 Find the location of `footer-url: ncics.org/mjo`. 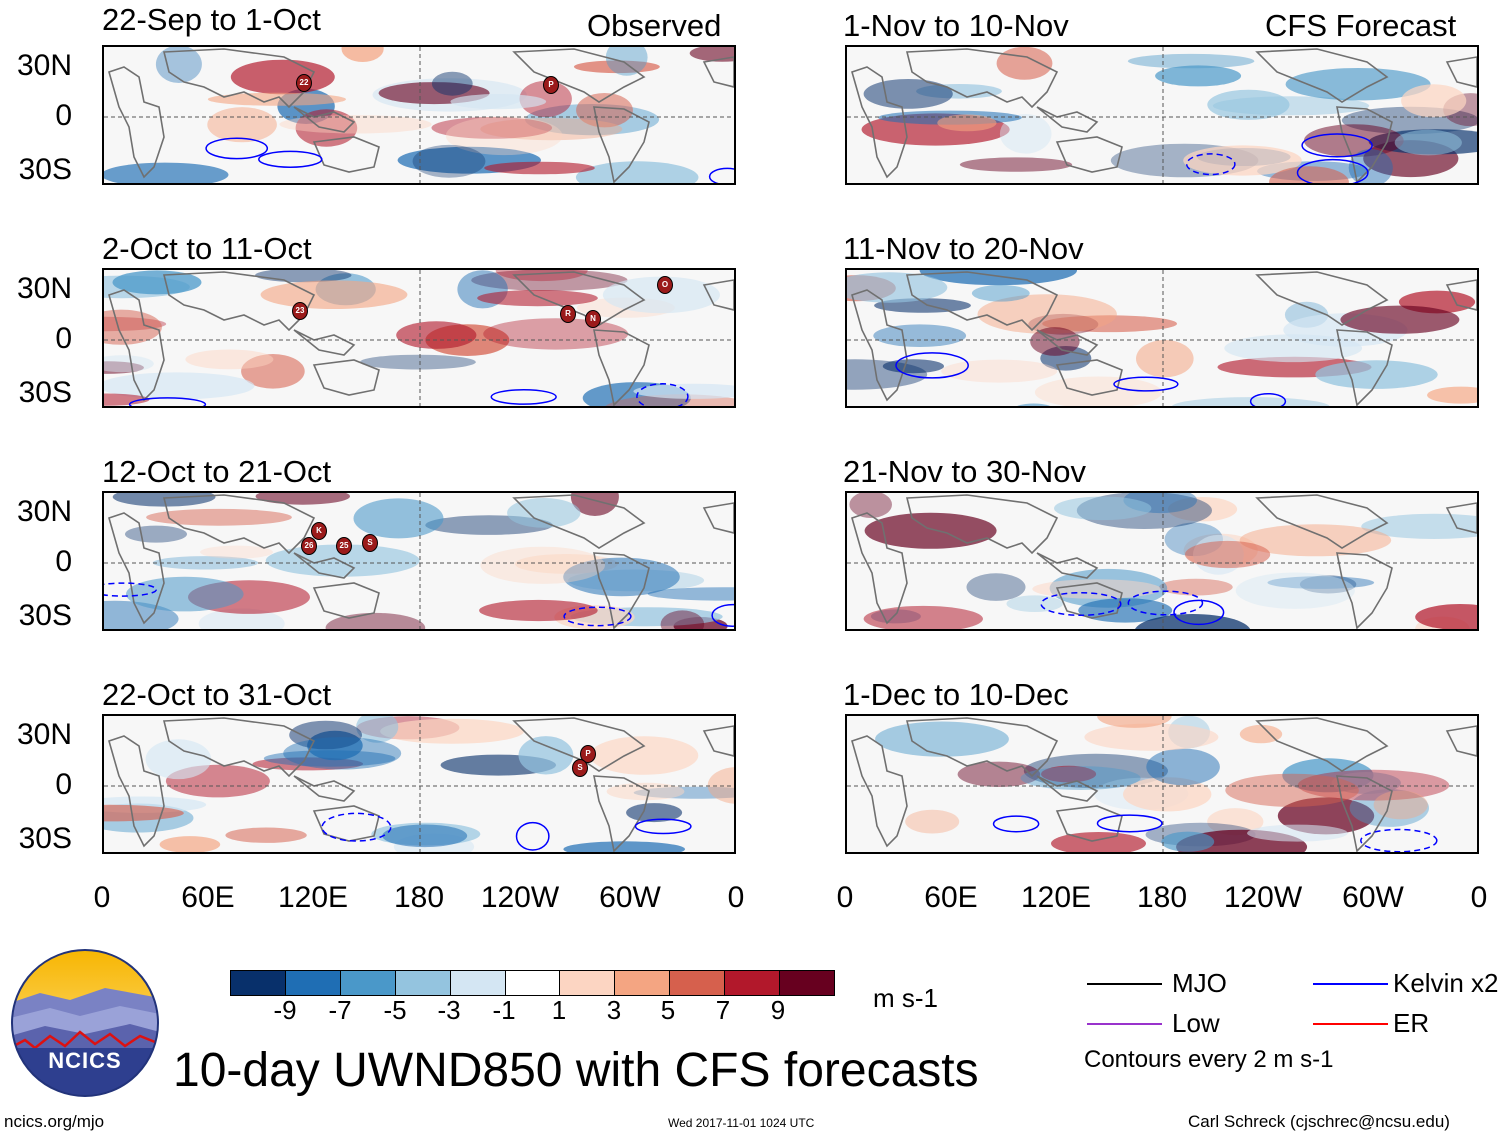

footer-url: ncics.org/mjo is located at coordinates (54, 1121).